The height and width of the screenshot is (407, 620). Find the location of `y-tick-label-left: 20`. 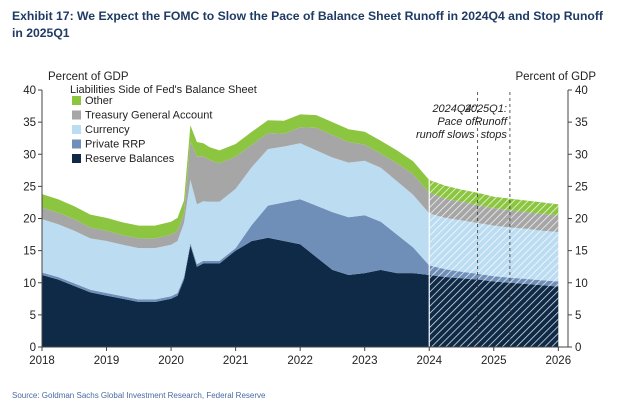

y-tick-label-left: 20 is located at coordinates (29, 220).